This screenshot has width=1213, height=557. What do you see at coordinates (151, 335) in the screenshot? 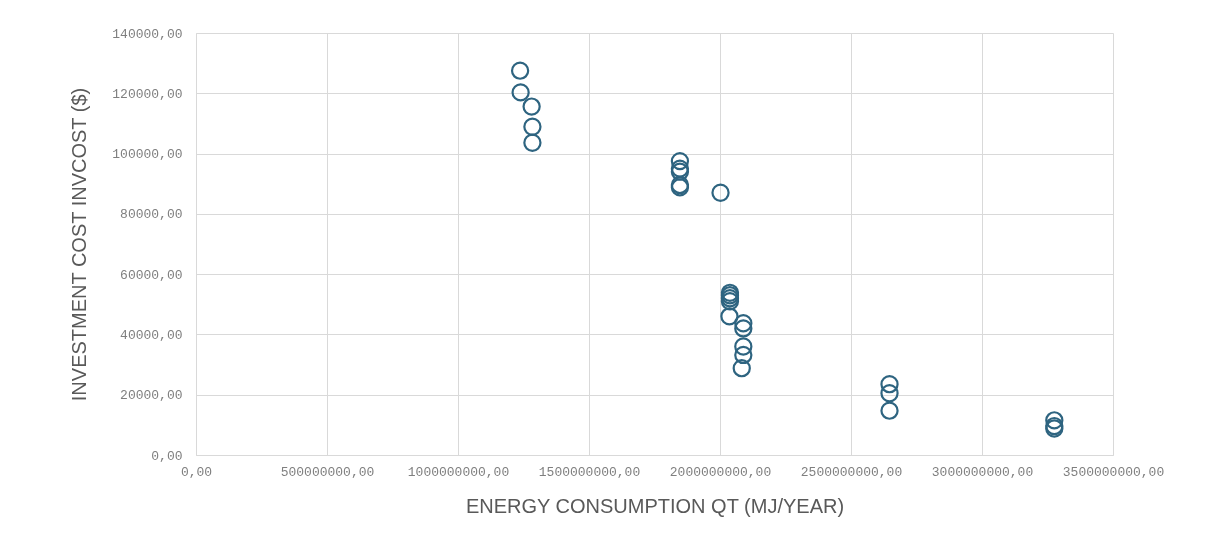
I see `y-tick-label: 40000,00` at bounding box center [151, 335].